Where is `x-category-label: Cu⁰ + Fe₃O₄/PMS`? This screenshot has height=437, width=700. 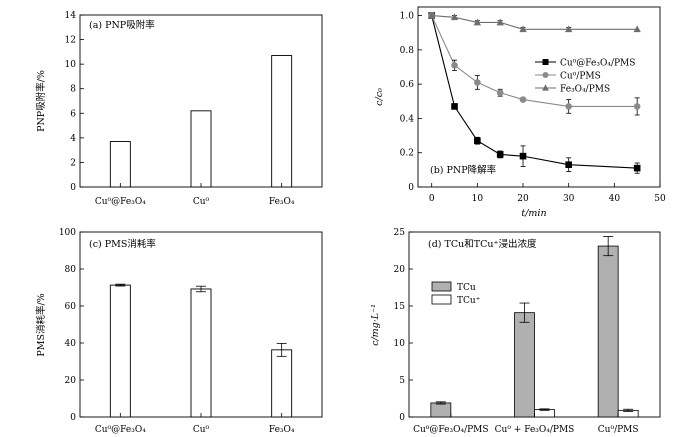
x-category-label: Cu⁰ + Fe₃O₄/PMS is located at coordinates (535, 430).